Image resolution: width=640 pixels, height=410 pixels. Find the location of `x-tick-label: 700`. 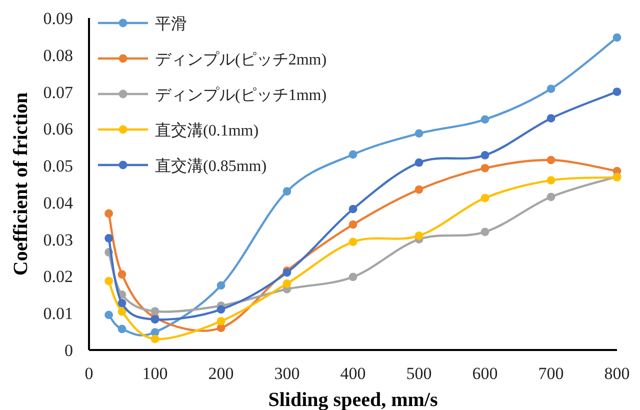

x-tick-label: 700 is located at coordinates (551, 373).